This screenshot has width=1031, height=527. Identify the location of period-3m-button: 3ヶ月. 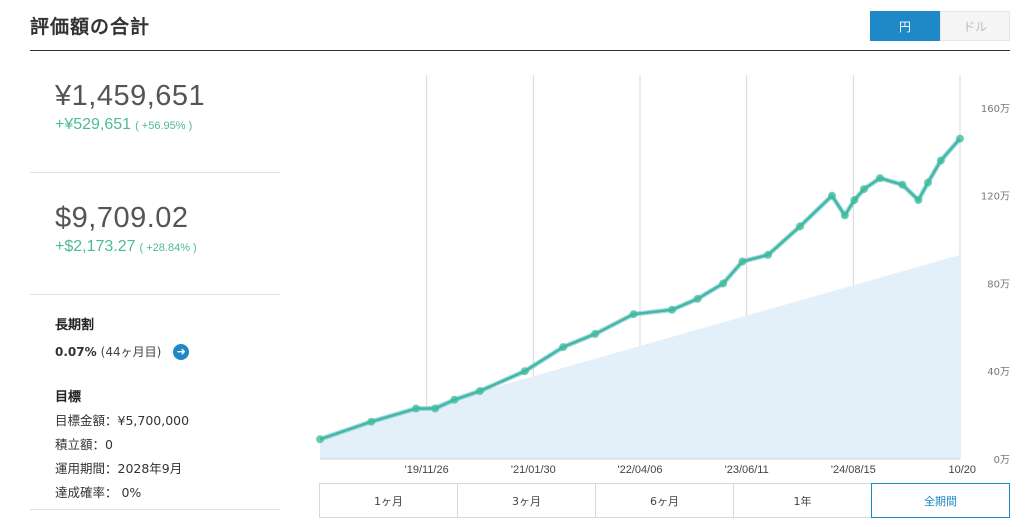
(526, 500).